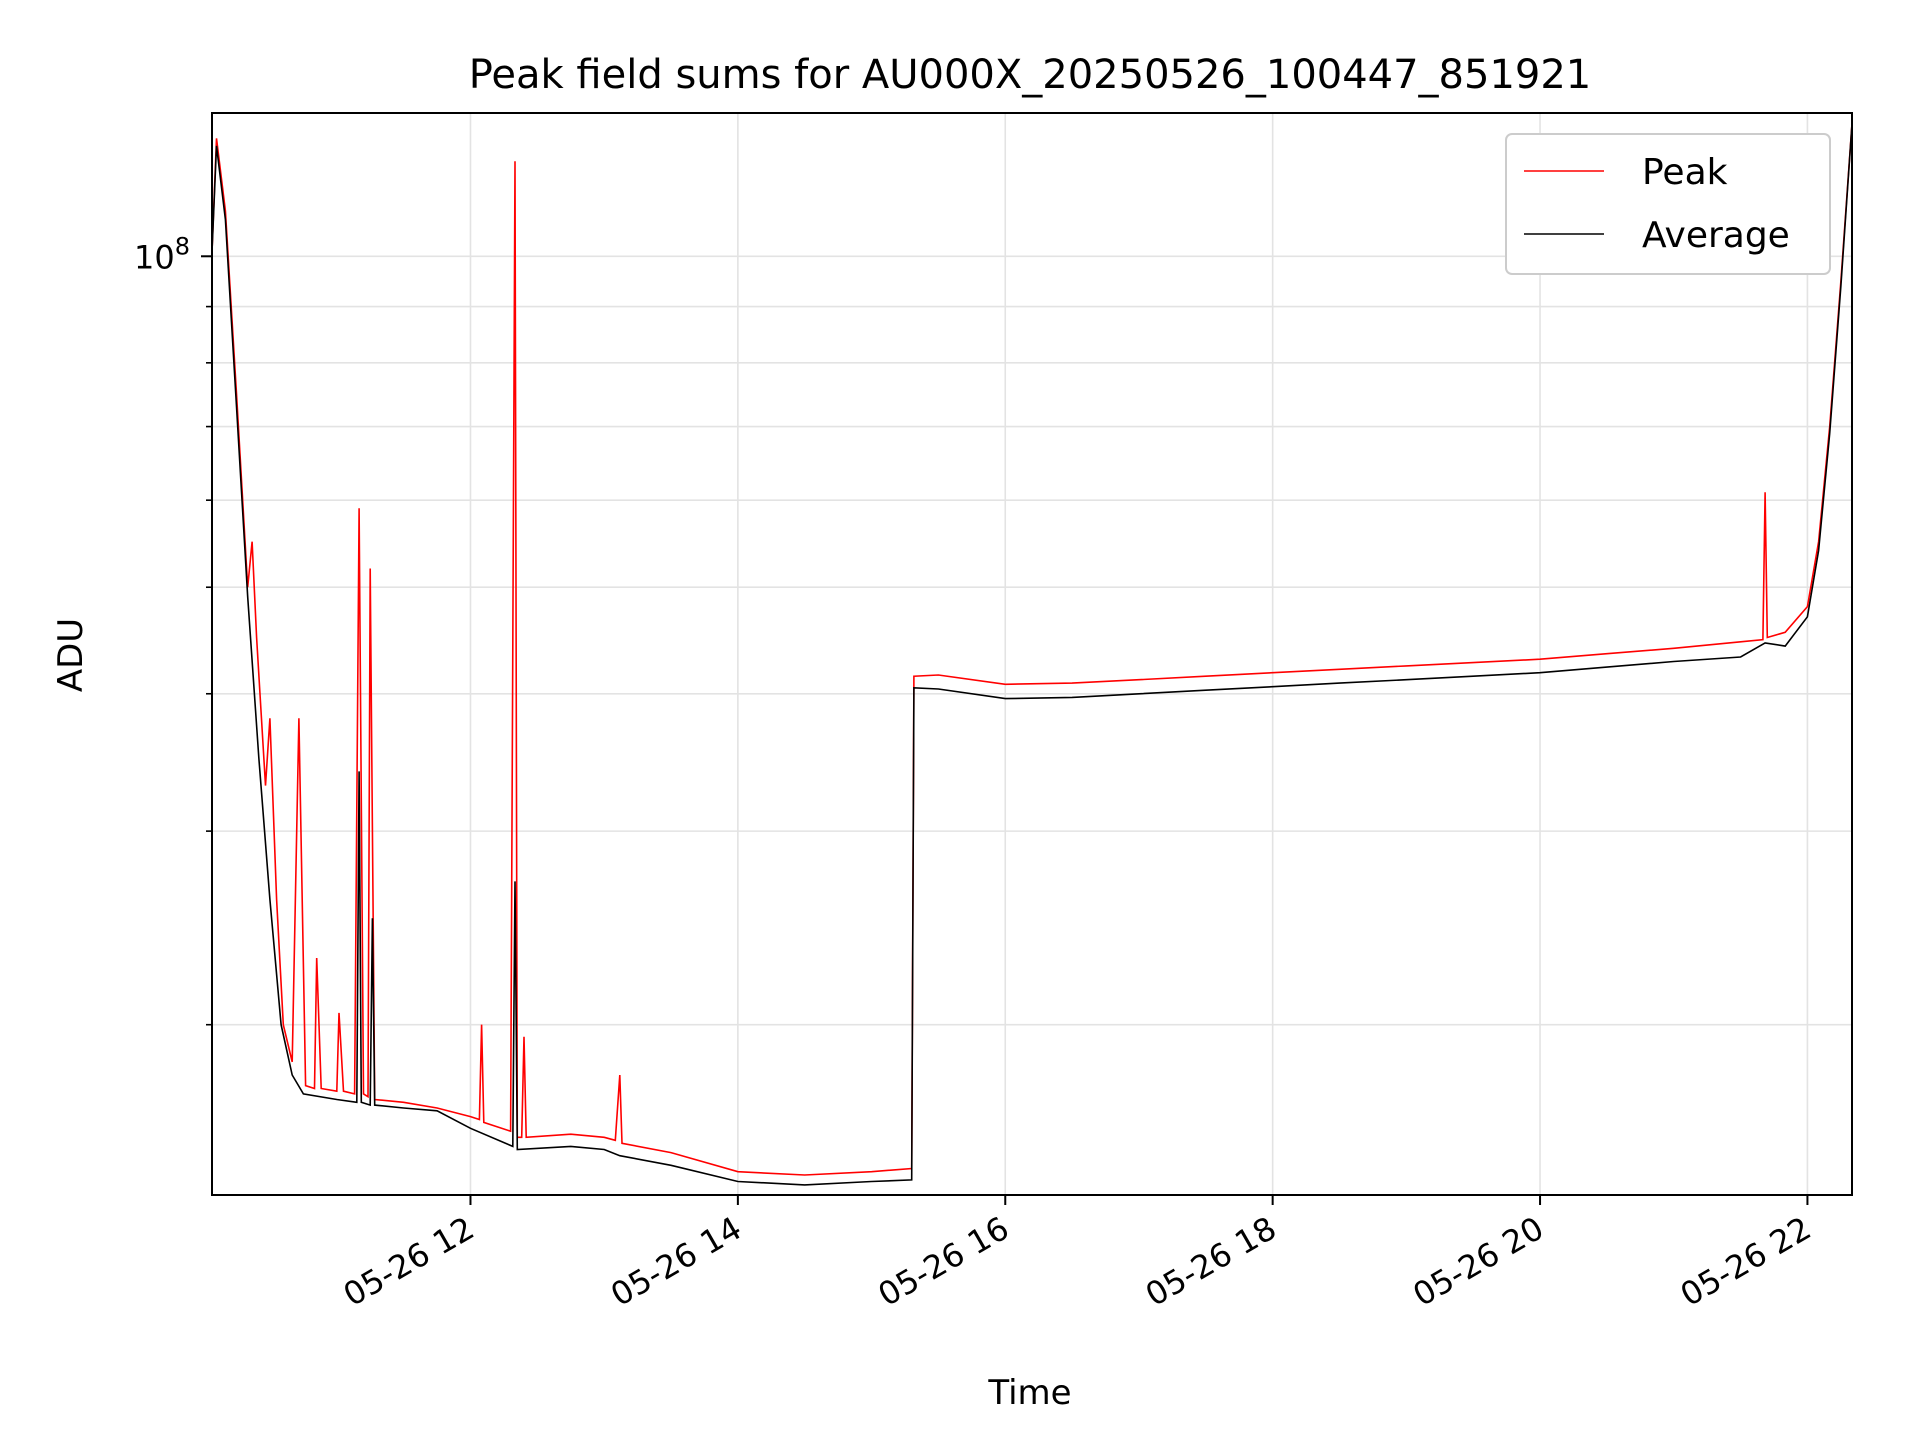 This screenshot has width=1920, height=1445. Describe the element at coordinates (1029, 1393) in the screenshot. I see `x-axis-label: Time` at that location.